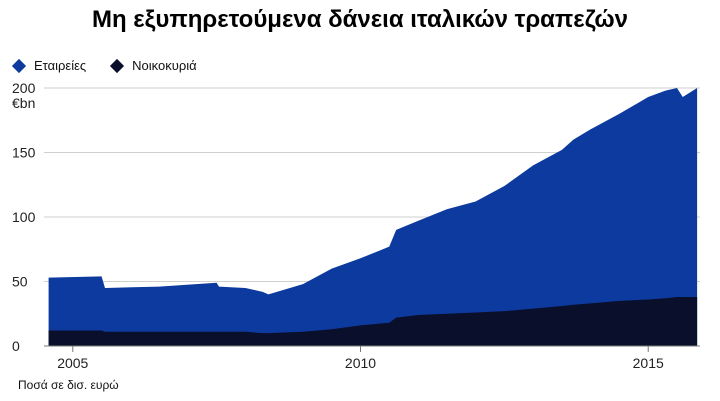  I want to click on legend: Εταιρείες Νοικοκυριά, so click(104, 65).